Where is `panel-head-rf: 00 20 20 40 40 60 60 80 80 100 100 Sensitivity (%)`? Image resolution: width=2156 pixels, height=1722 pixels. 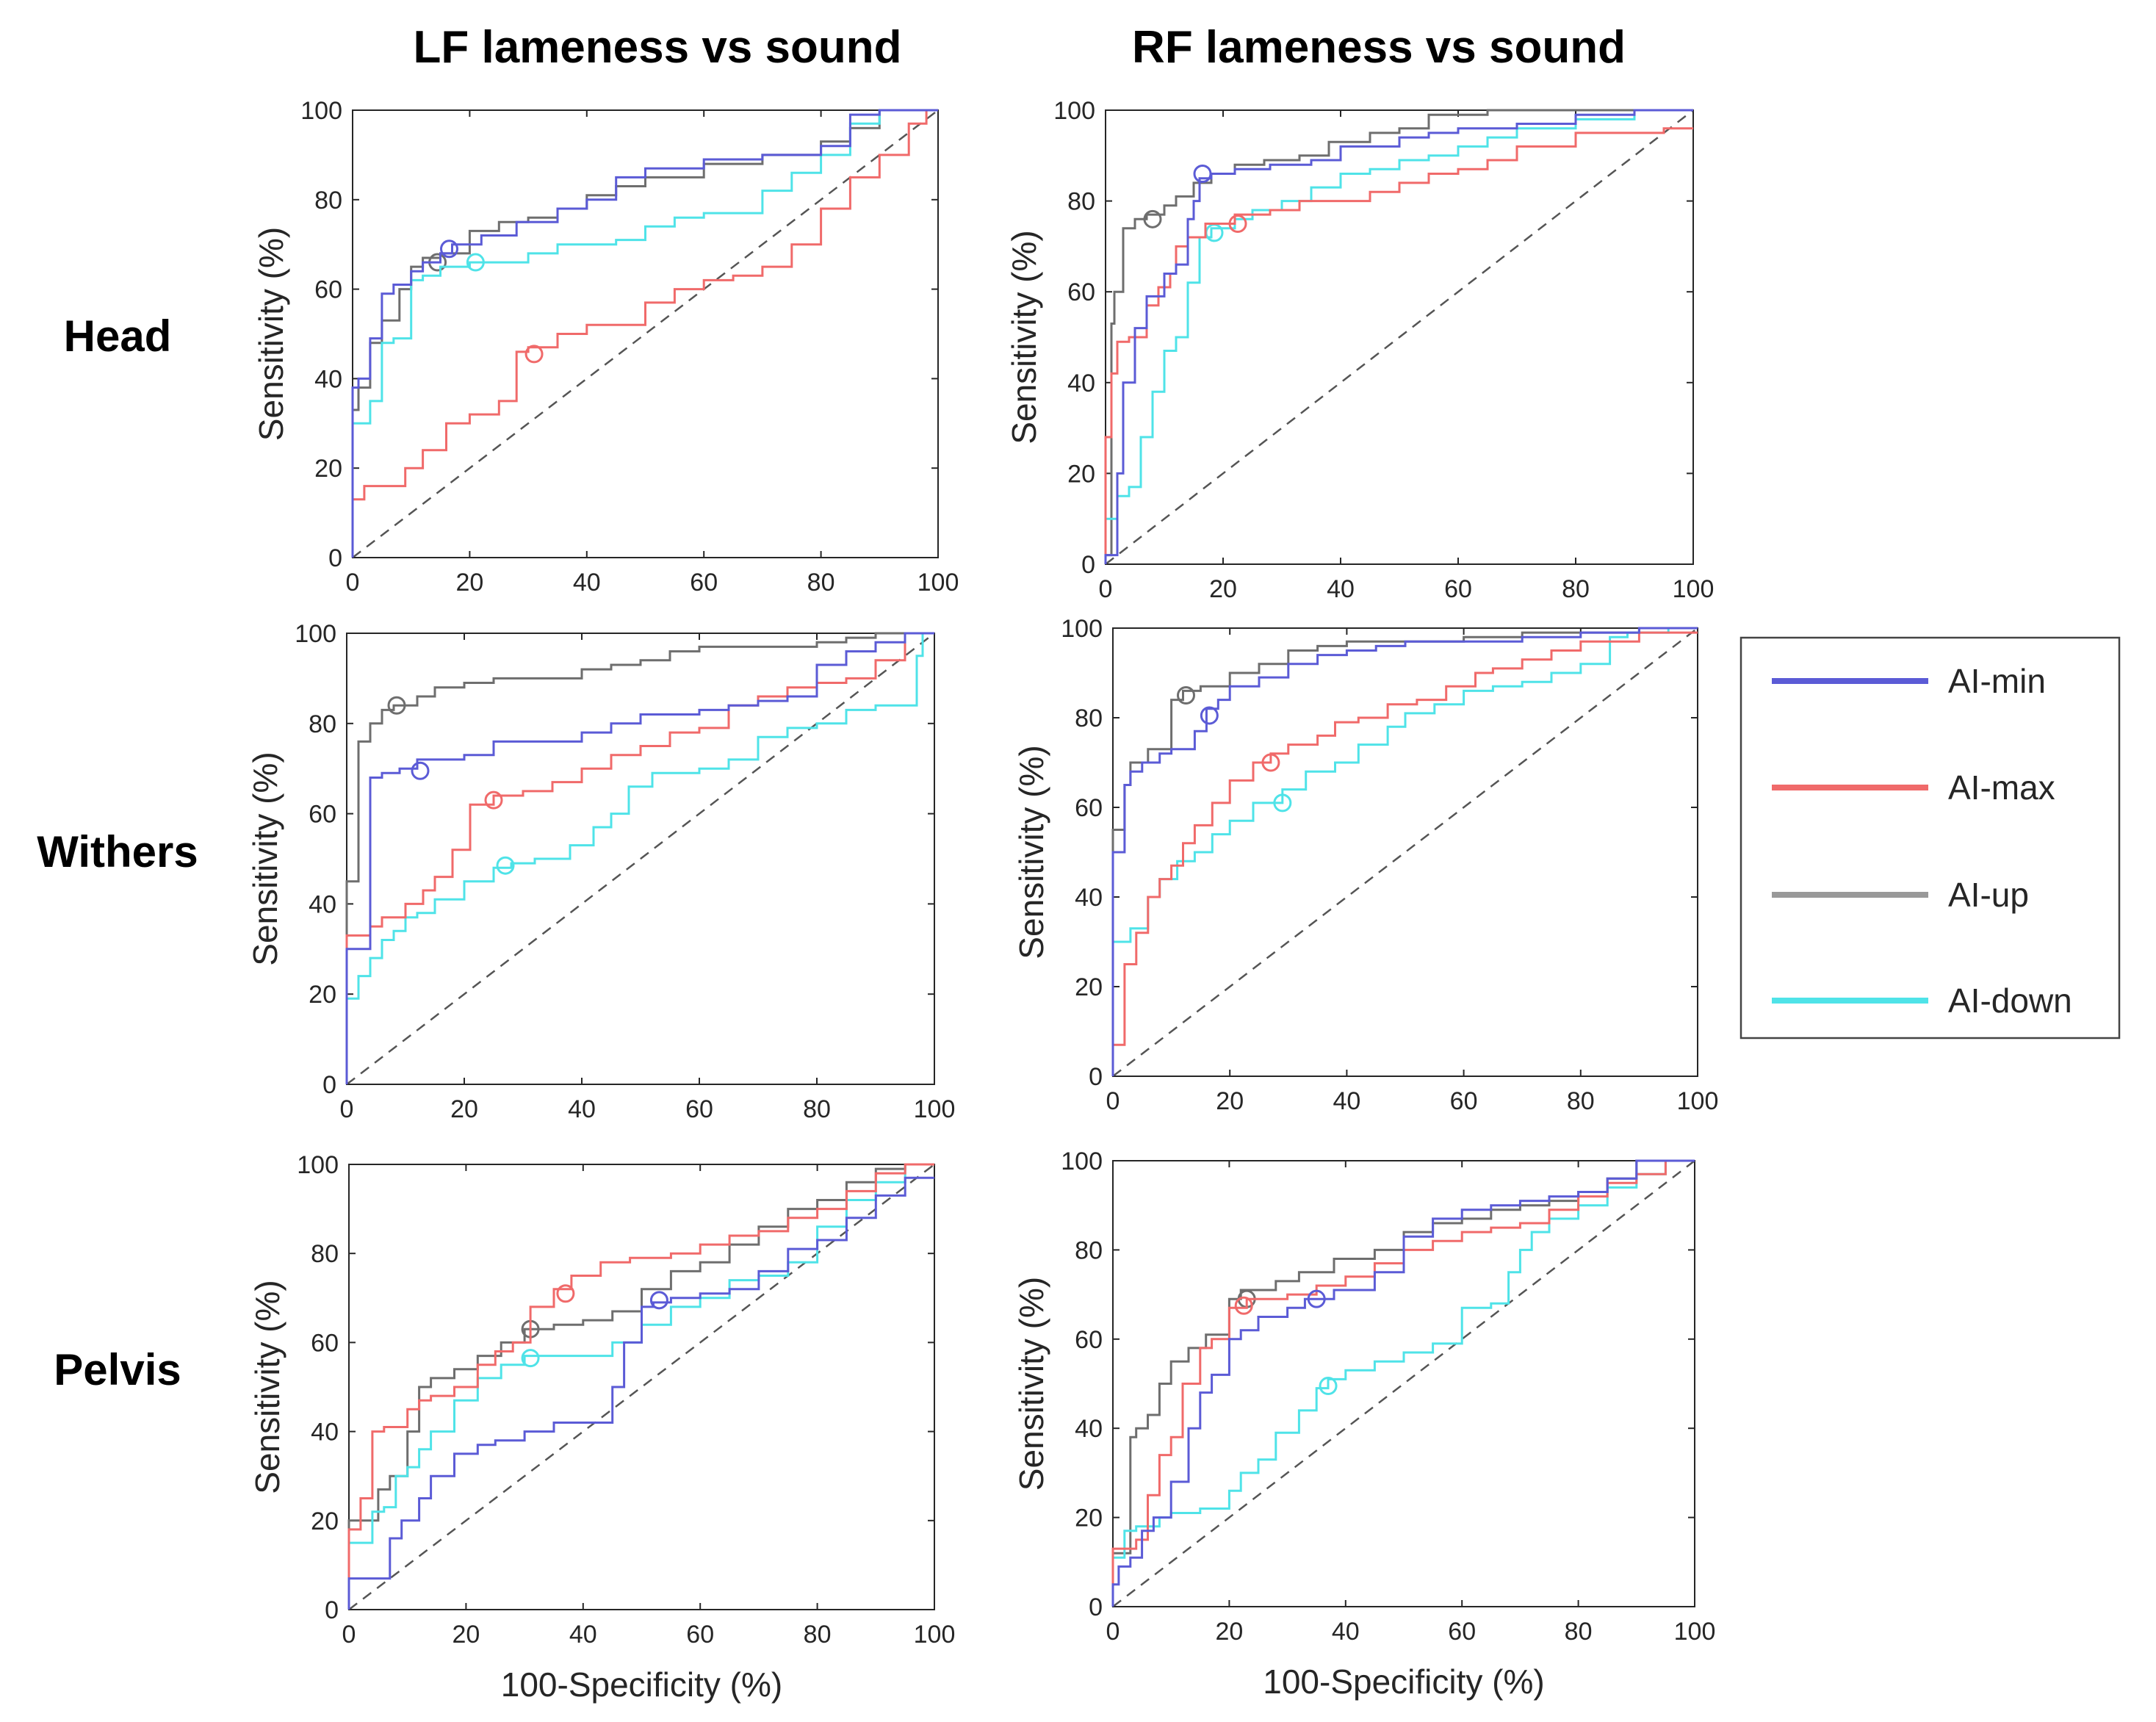 panel-head-rf: 00 20 20 40 40 60 60 80 80 100 100 Sensitivity (%) is located at coordinates (1359, 350).